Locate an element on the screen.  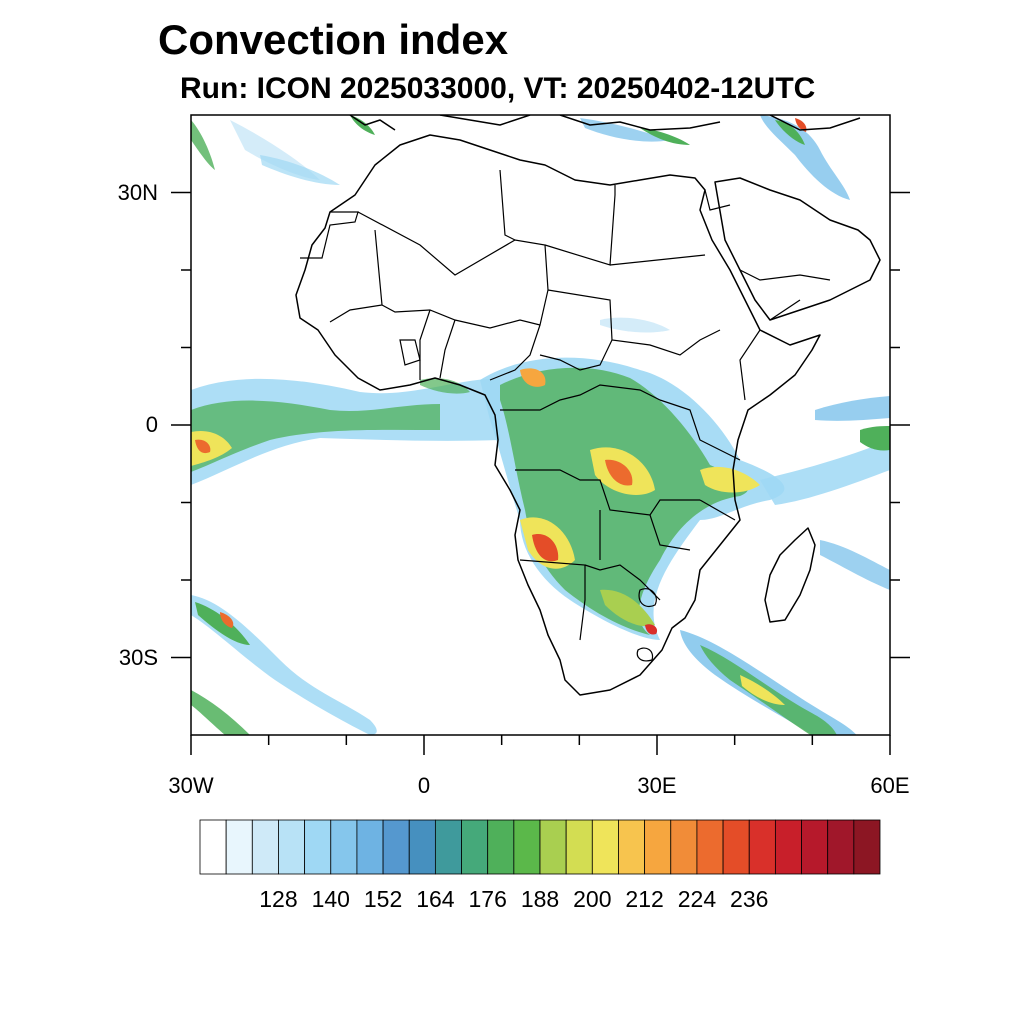
colorbar-label: 152 is located at coordinates (383, 899).